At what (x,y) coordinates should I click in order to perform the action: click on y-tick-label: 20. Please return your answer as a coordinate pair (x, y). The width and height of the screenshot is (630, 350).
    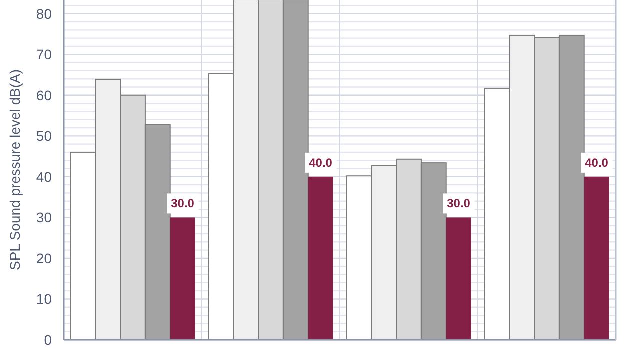
    Looking at the image, I should click on (44, 258).